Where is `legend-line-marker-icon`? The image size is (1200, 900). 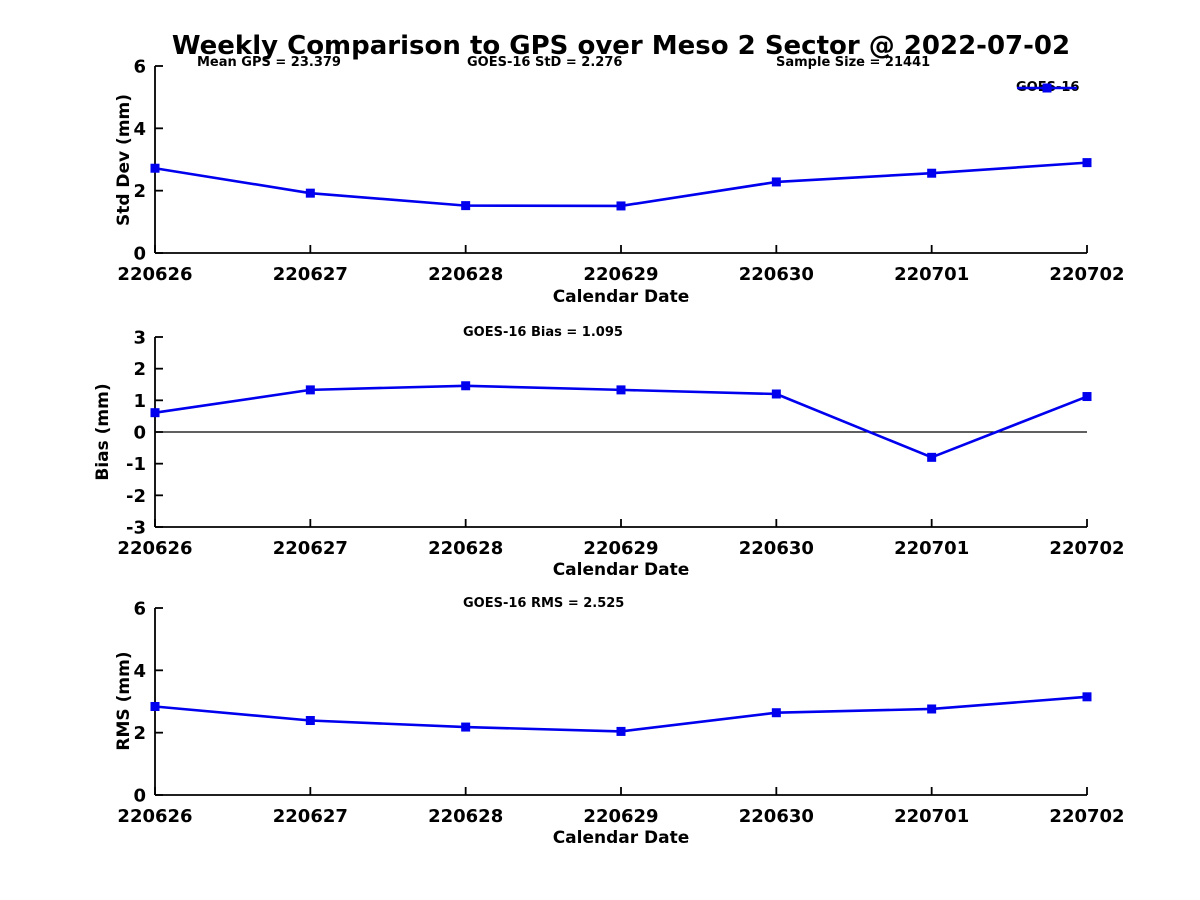 legend-line-marker-icon is located at coordinates (1047, 88).